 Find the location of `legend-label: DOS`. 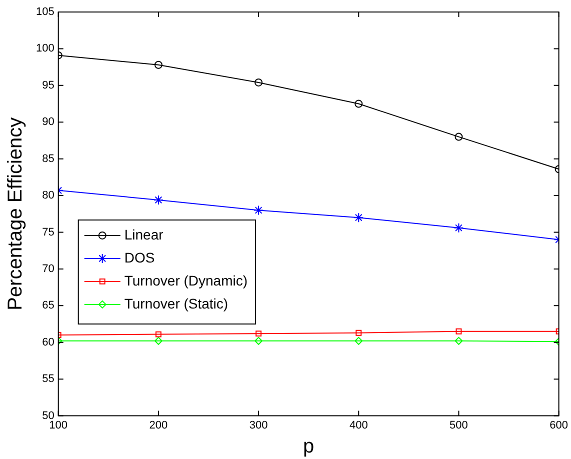

legend-label: DOS is located at coordinates (139, 257).